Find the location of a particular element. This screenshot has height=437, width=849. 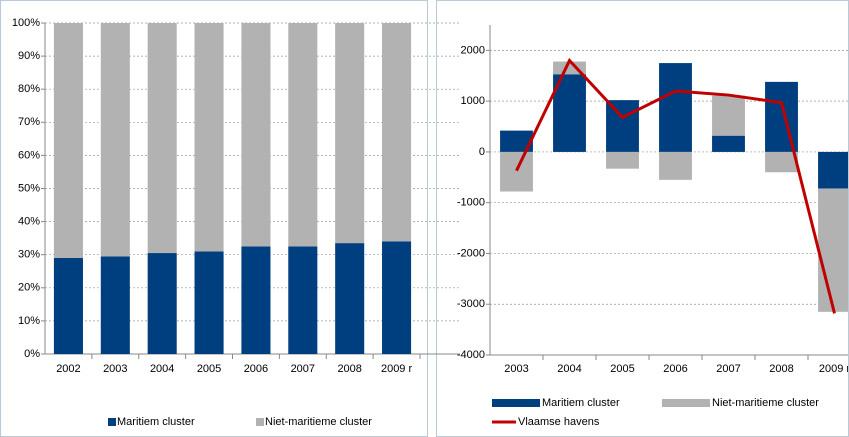

y-tick-label: -4000 is located at coordinates (471, 355).